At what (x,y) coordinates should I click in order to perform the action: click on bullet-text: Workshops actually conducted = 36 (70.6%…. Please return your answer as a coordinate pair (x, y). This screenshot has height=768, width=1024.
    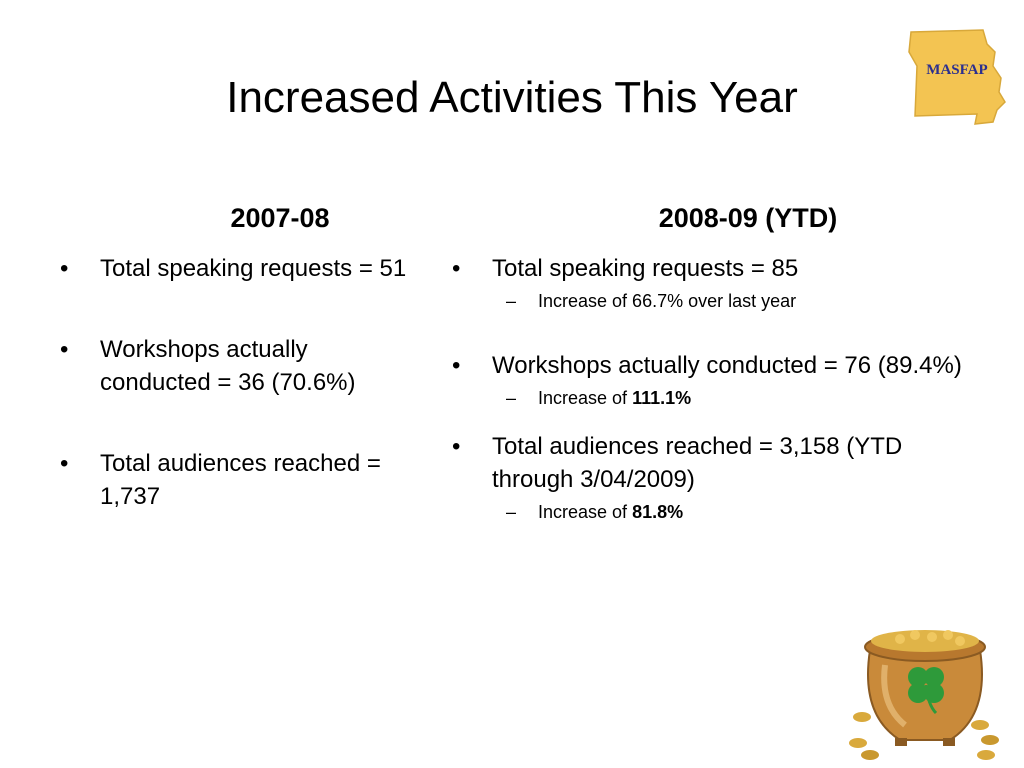
    Looking at the image, I should click on (228, 366).